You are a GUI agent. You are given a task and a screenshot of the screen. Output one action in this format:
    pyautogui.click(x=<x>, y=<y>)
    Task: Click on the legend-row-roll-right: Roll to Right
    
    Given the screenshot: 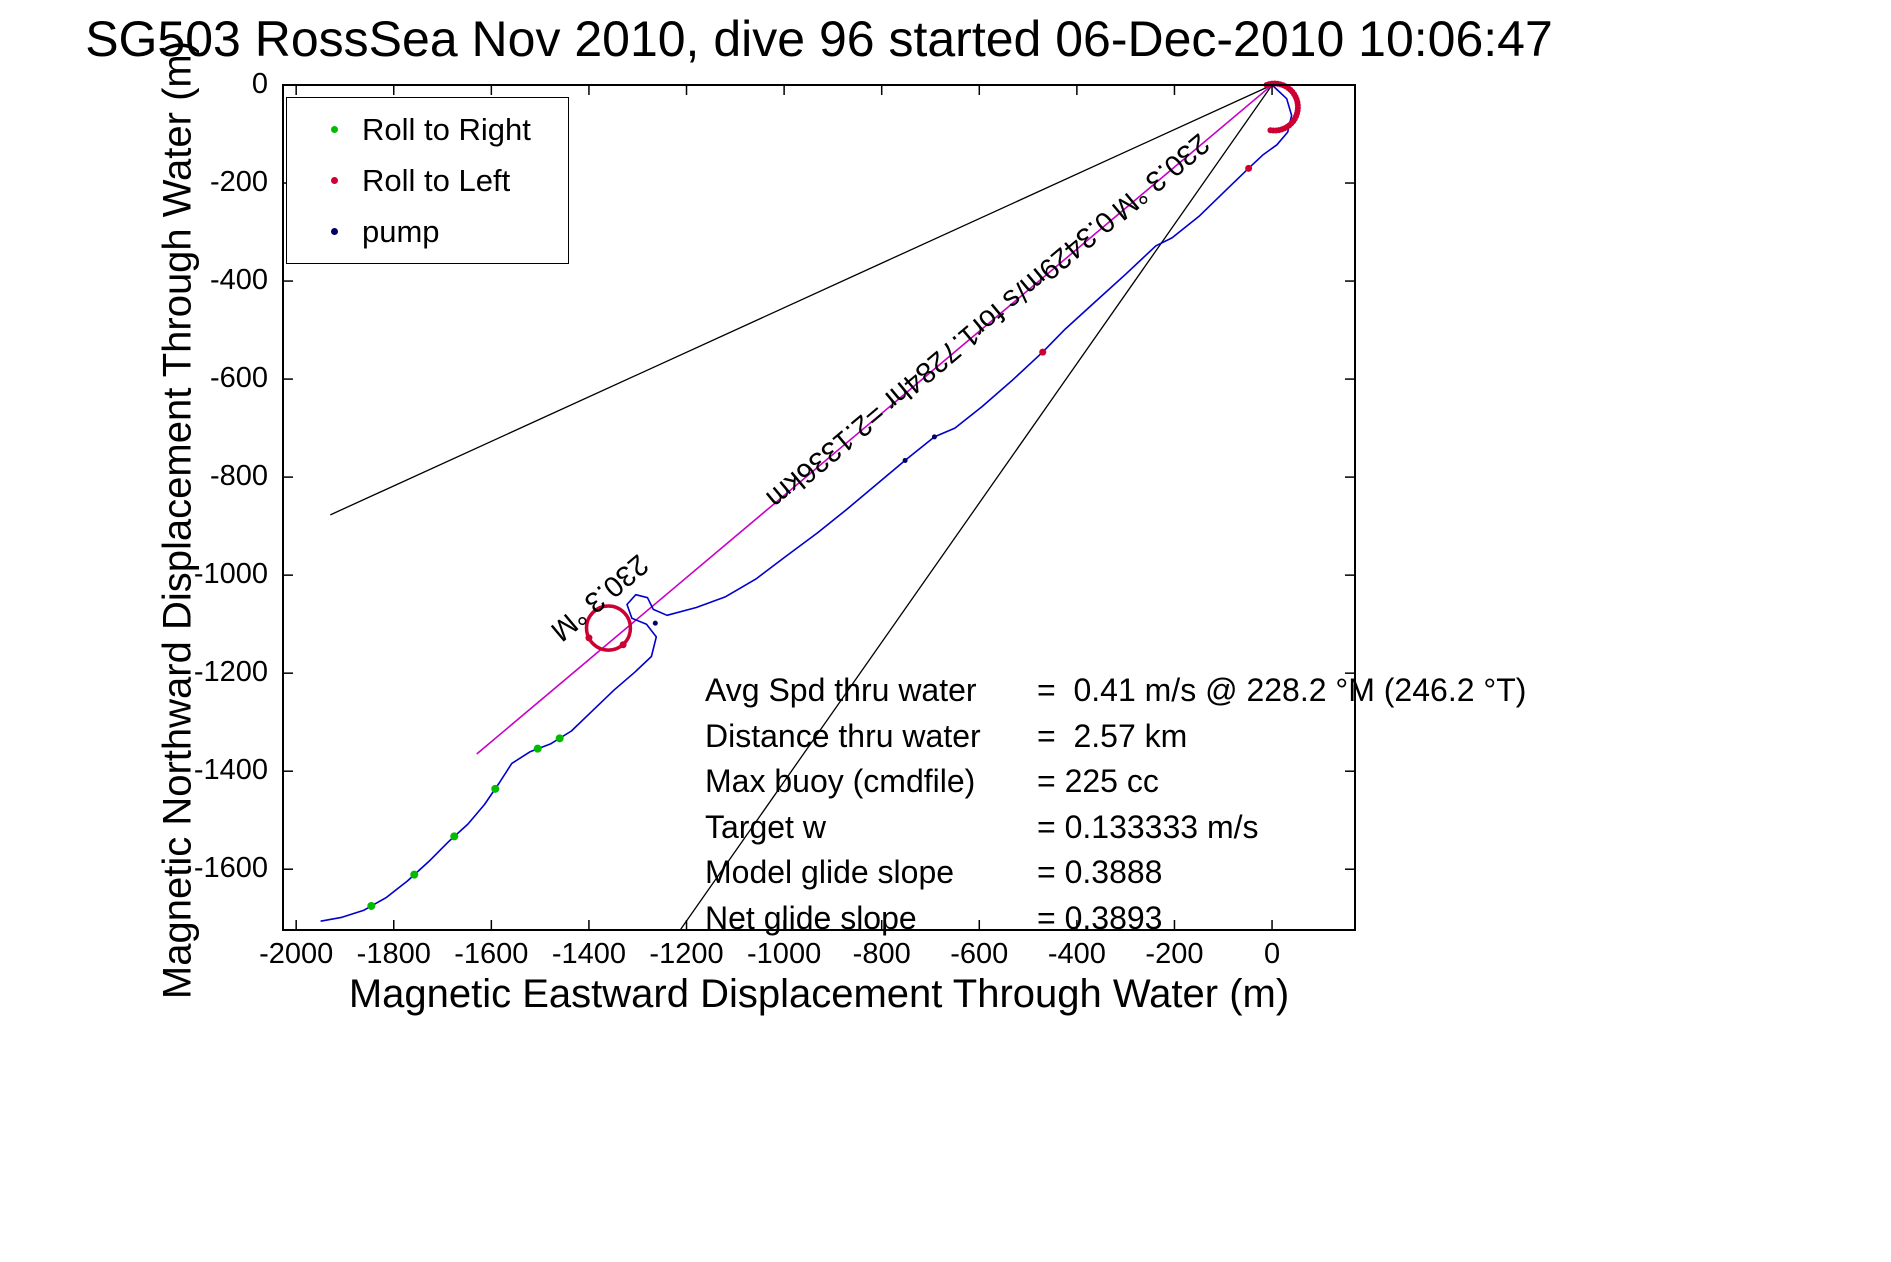 What is the action you would take?
    pyautogui.click(x=427, y=130)
    